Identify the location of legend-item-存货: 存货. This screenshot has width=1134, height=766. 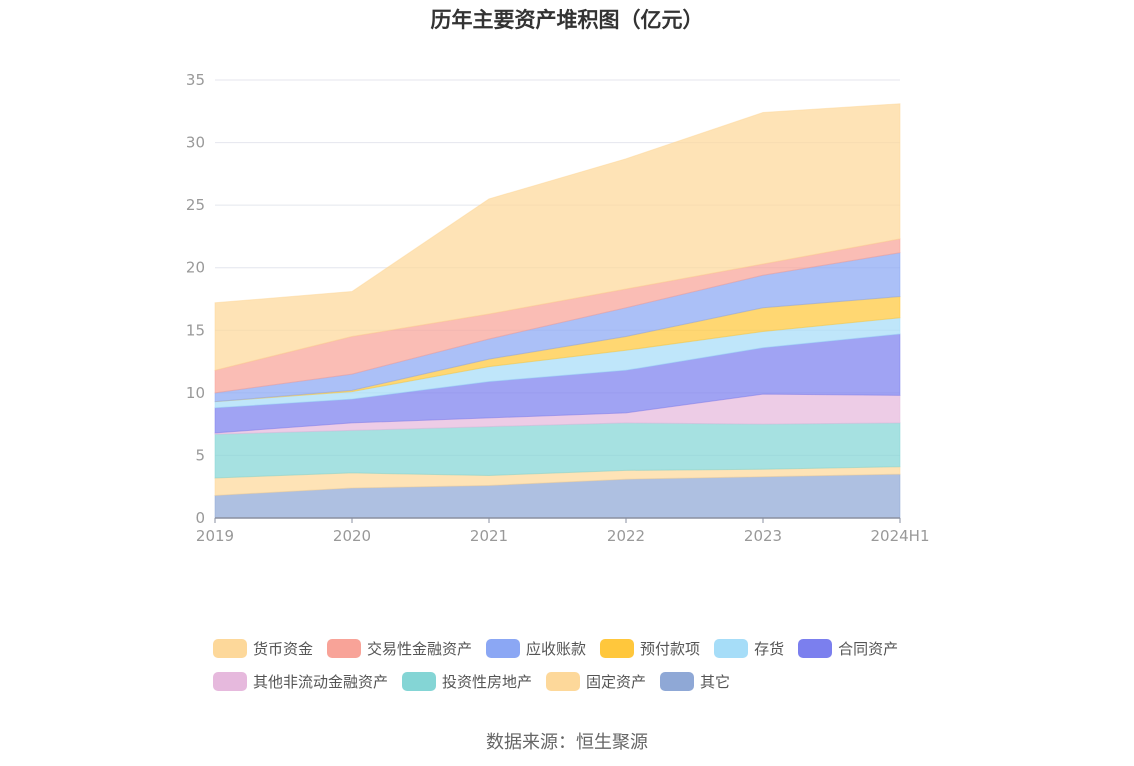
(749, 648).